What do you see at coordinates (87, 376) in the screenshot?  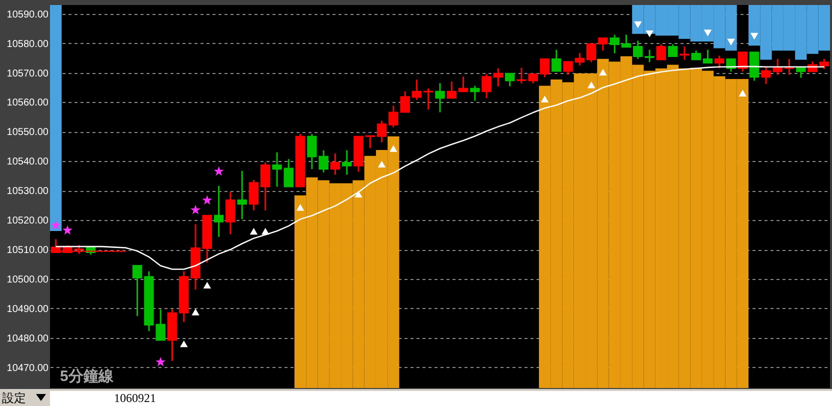 I see `annotation: 5分鐘線` at bounding box center [87, 376].